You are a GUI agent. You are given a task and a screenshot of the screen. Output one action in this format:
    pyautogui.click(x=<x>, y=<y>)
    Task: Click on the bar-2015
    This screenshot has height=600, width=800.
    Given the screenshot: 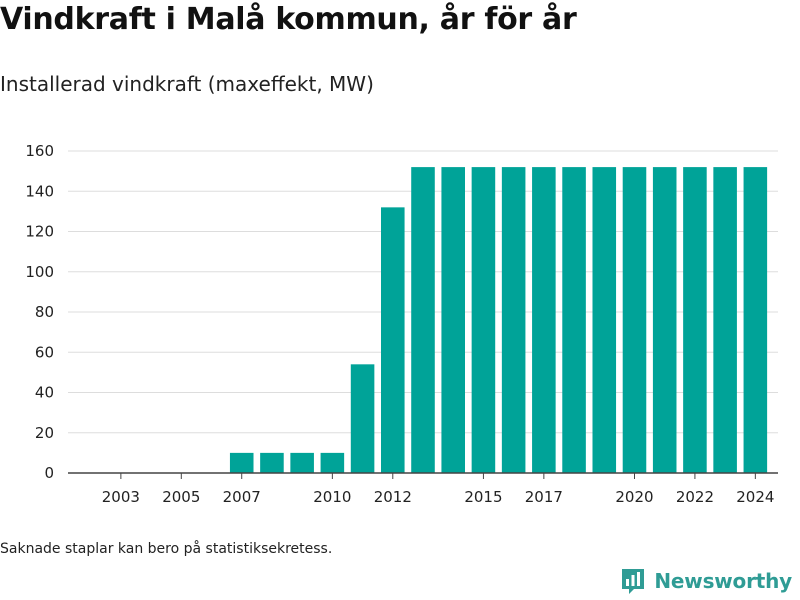 What is the action you would take?
    pyautogui.click(x=483, y=320)
    